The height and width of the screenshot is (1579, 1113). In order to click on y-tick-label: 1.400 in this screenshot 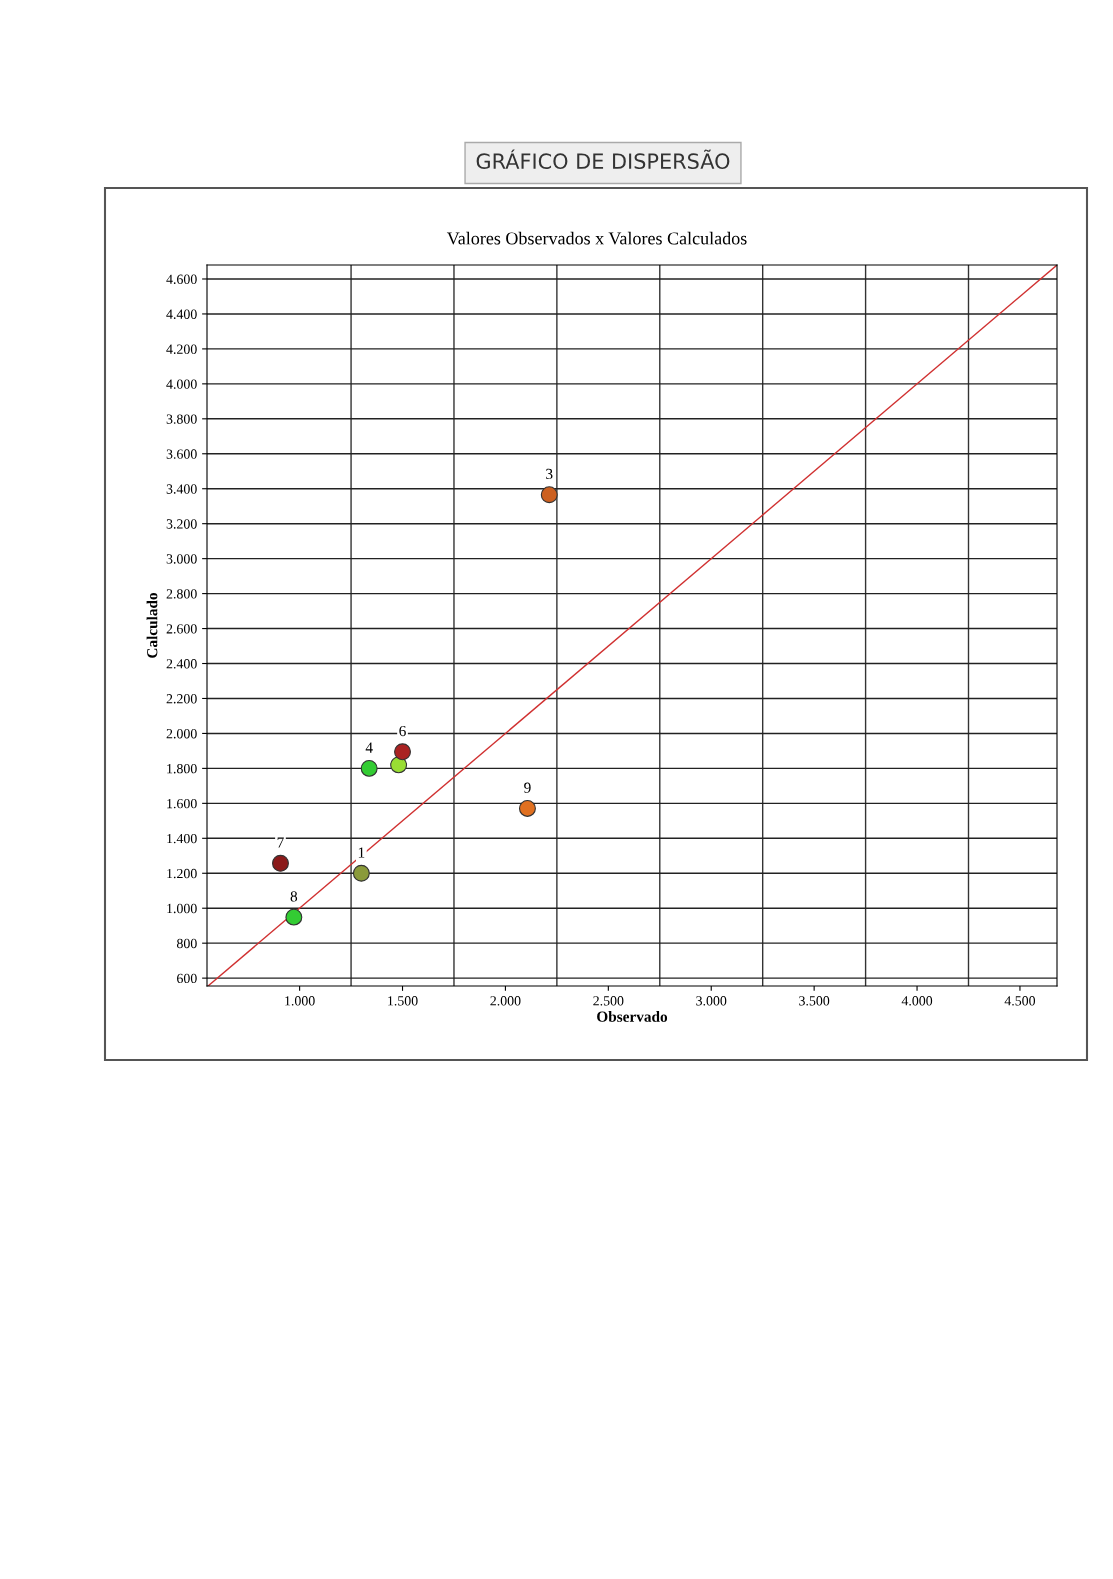, I will do `click(182, 838)`.